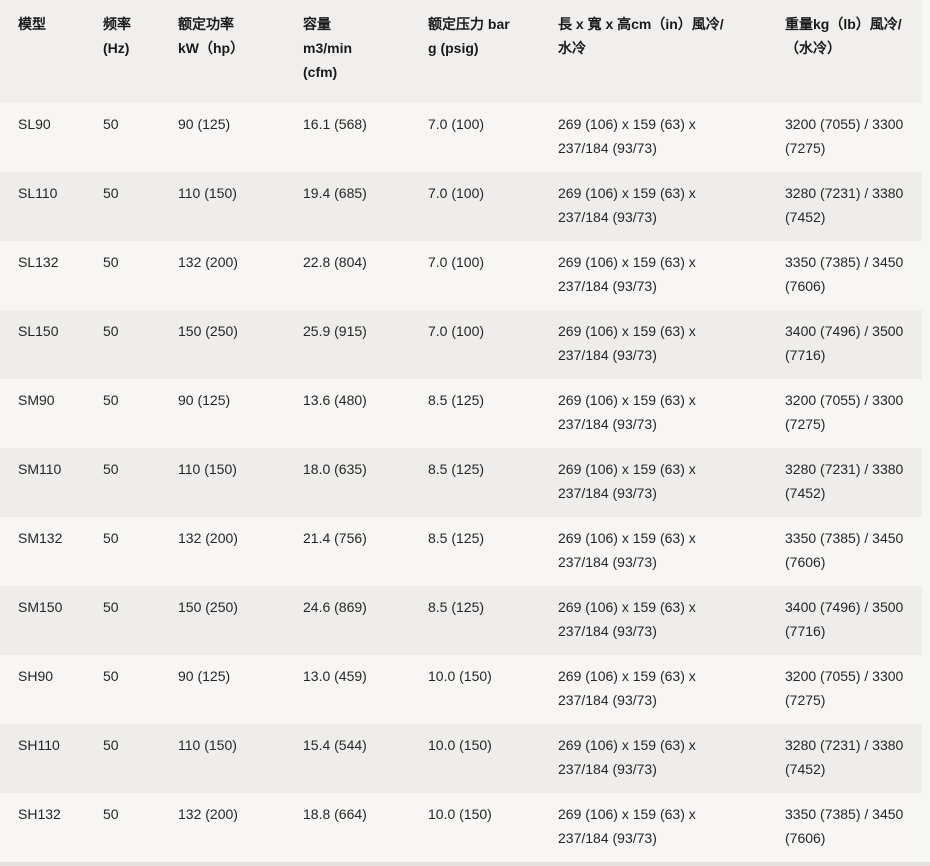  What do you see at coordinates (42, 275) in the screenshot?
I see `cell-model: SL132` at bounding box center [42, 275].